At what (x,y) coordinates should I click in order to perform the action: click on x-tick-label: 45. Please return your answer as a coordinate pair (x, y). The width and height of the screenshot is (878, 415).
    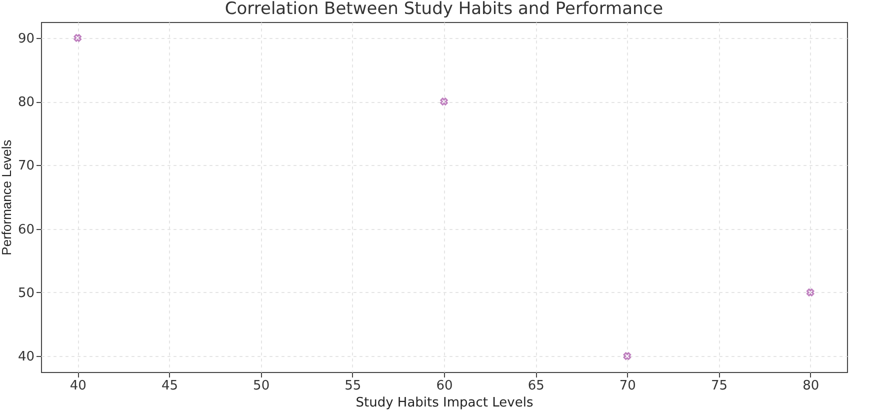
    Looking at the image, I should click on (169, 386).